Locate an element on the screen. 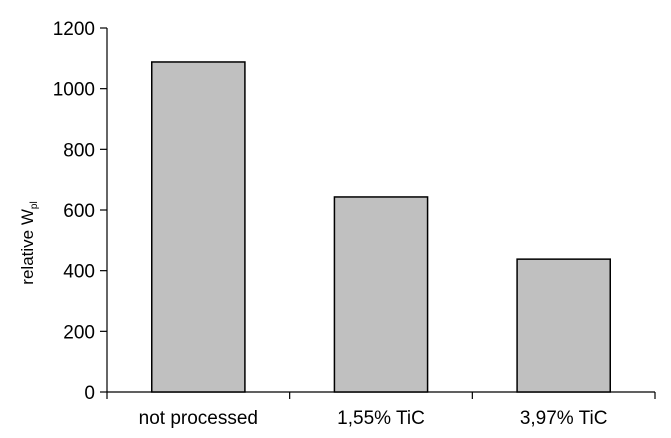 Image resolution: width=671 pixels, height=438 pixels. y-tick-label: 400 is located at coordinates (79, 272).